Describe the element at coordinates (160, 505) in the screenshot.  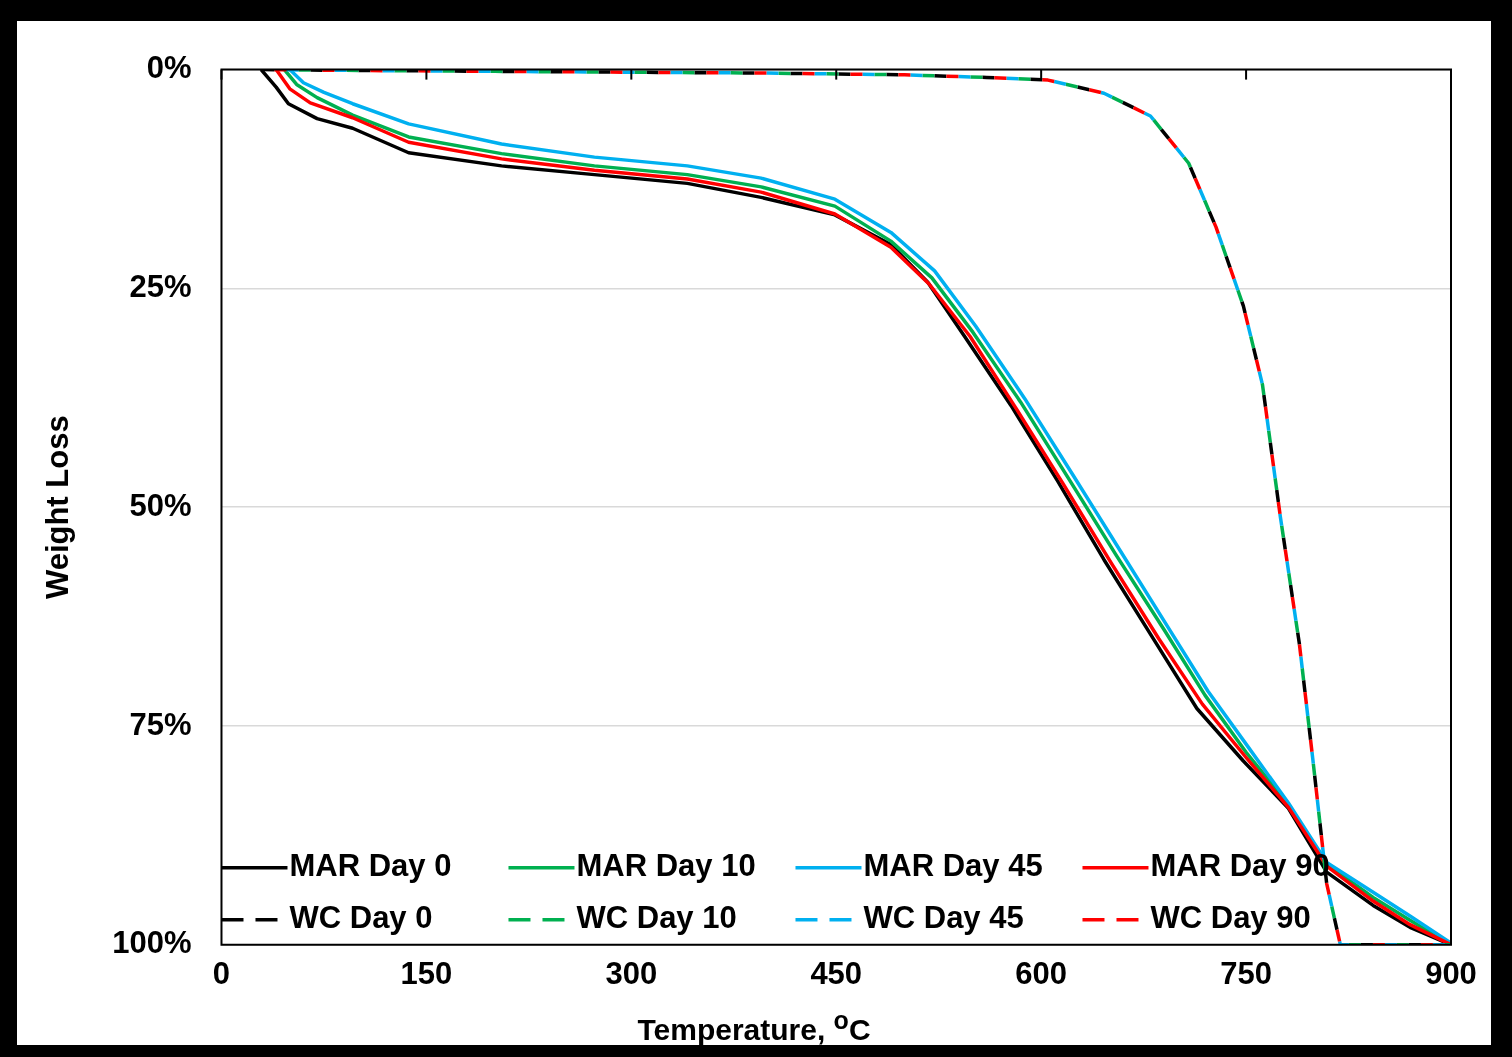
I see `y-tick-label: 50%` at that location.